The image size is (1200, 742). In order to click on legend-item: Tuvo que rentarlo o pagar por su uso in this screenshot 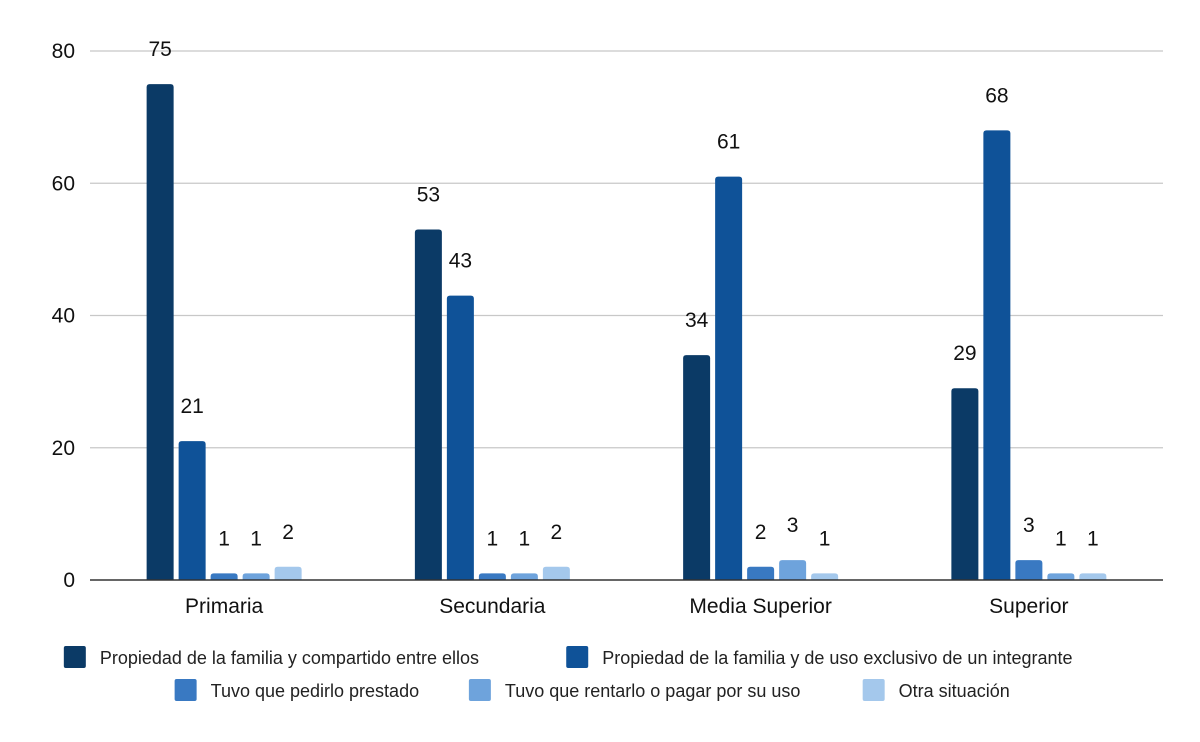, I will do `click(634, 690)`.